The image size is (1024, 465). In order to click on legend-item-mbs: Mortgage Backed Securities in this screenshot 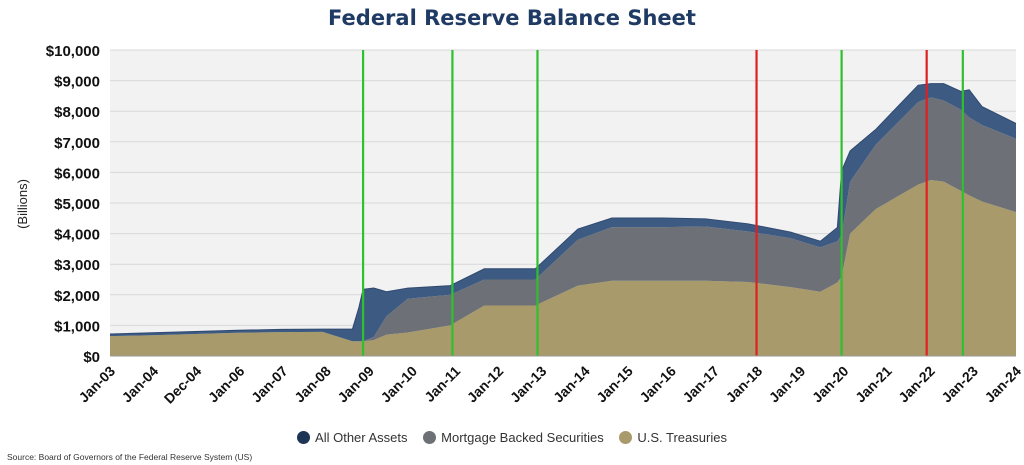, I will do `click(513, 437)`.